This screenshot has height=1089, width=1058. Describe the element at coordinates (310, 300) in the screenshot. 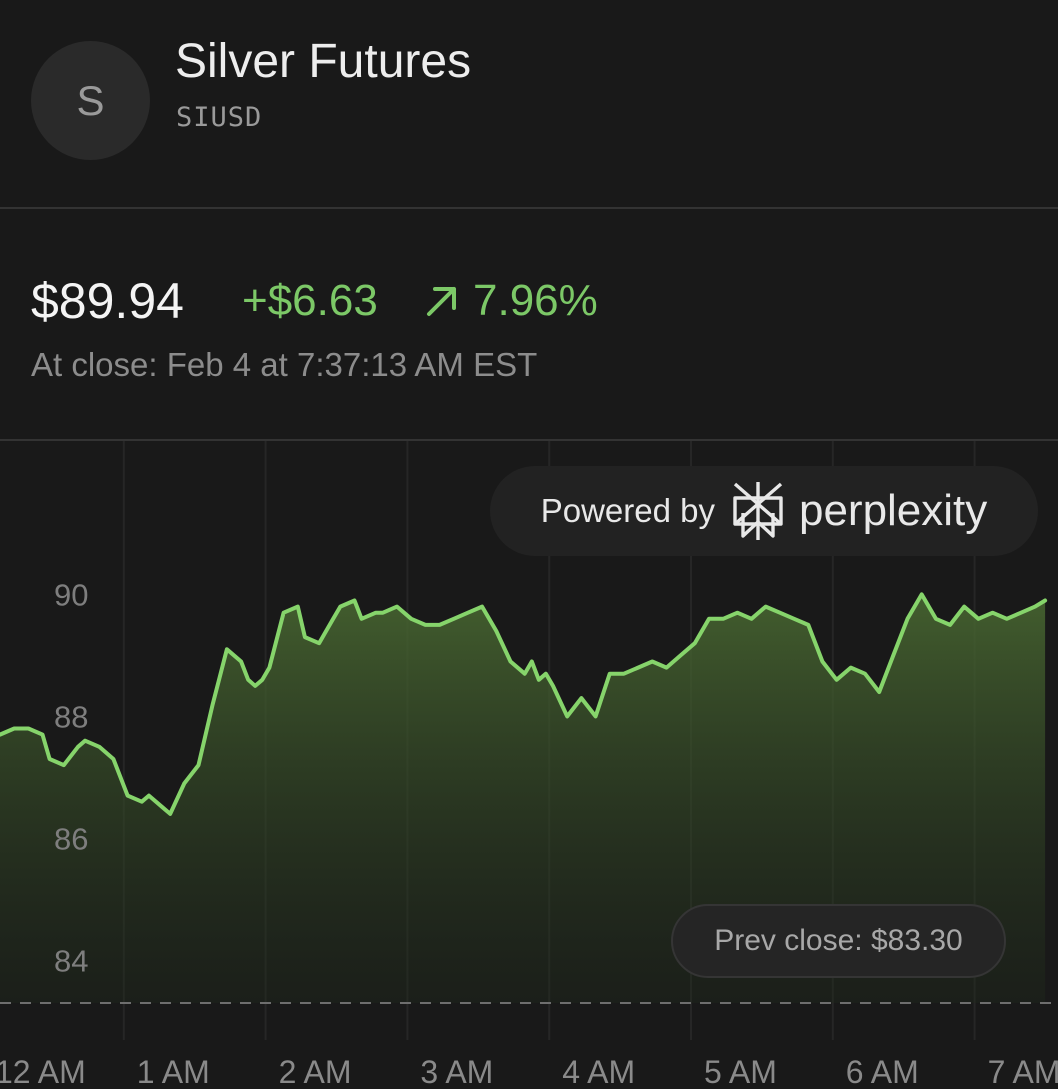

I see `price-change: +$6.63` at that location.